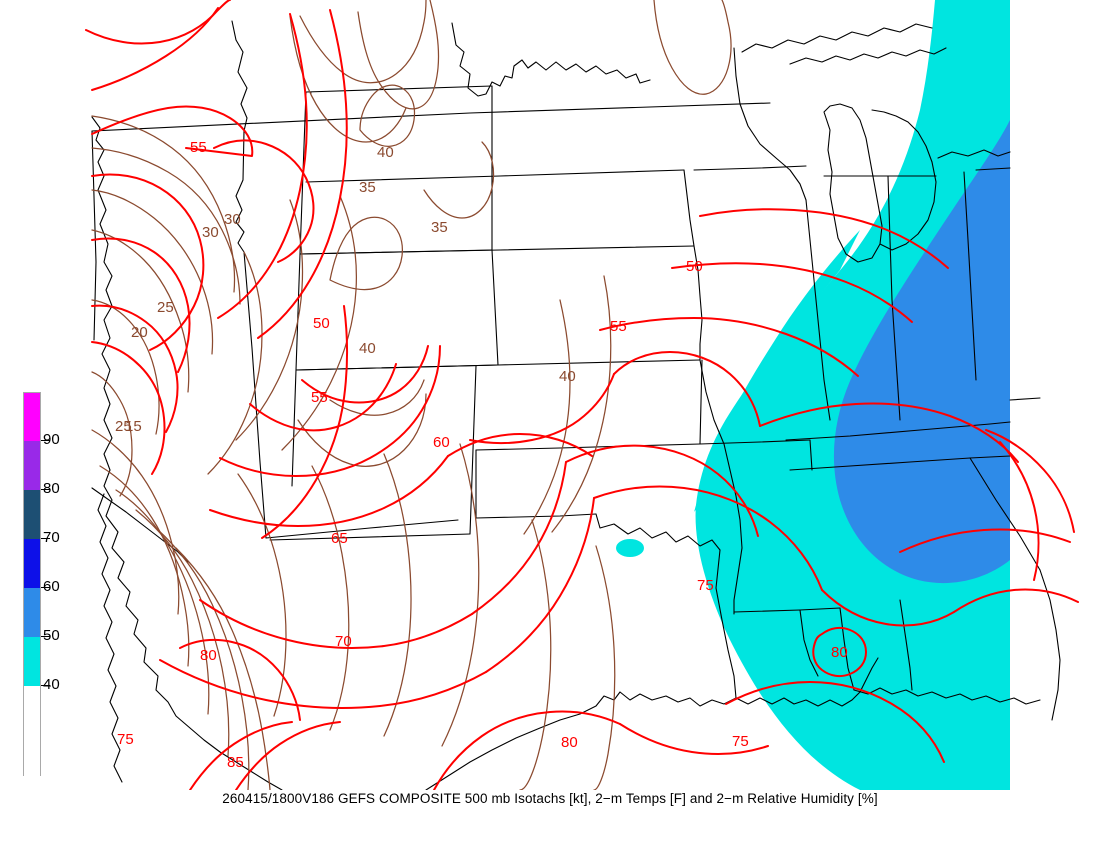 The image size is (1100, 850). What do you see at coordinates (694, 739) in the screenshot?
I see `isotach-75-gulf2` at bounding box center [694, 739].